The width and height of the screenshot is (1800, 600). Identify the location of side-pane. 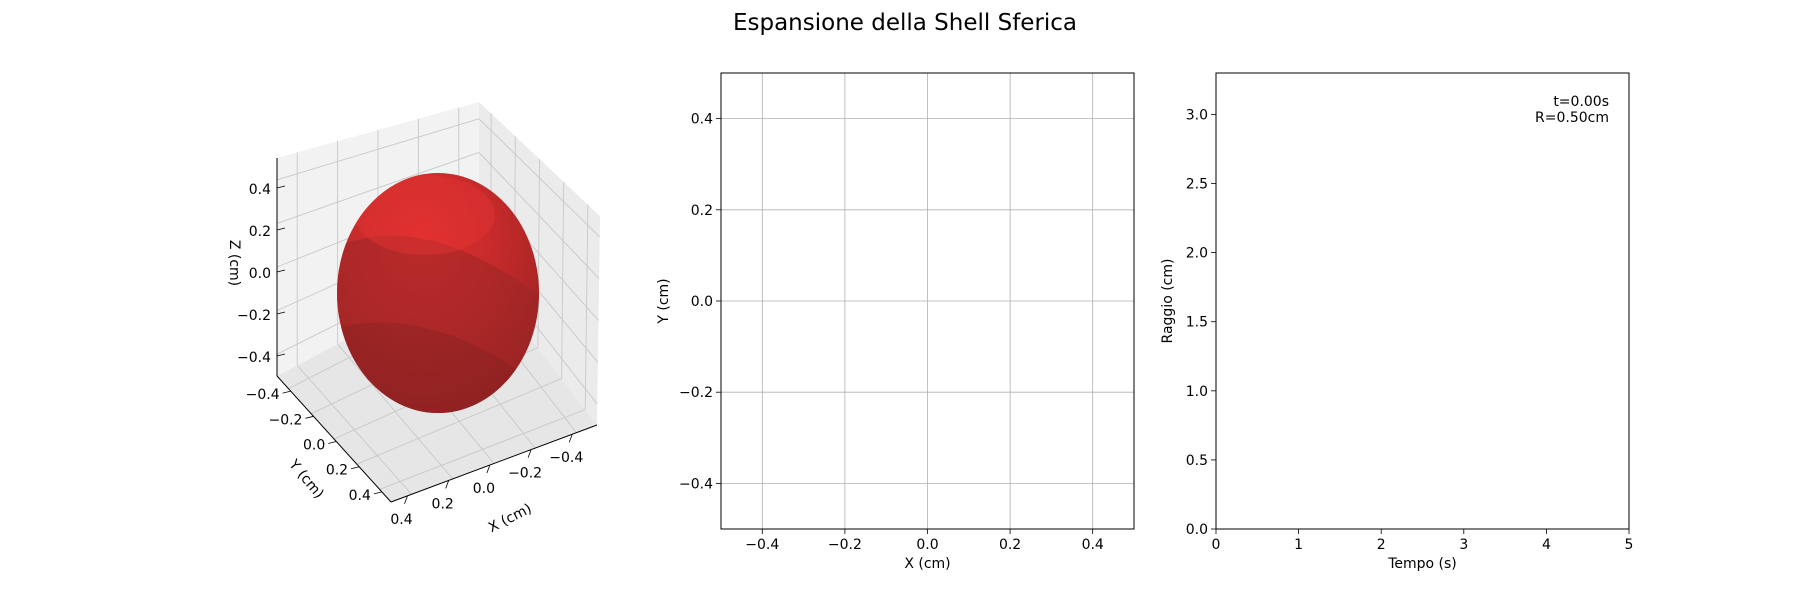
(539, 263).